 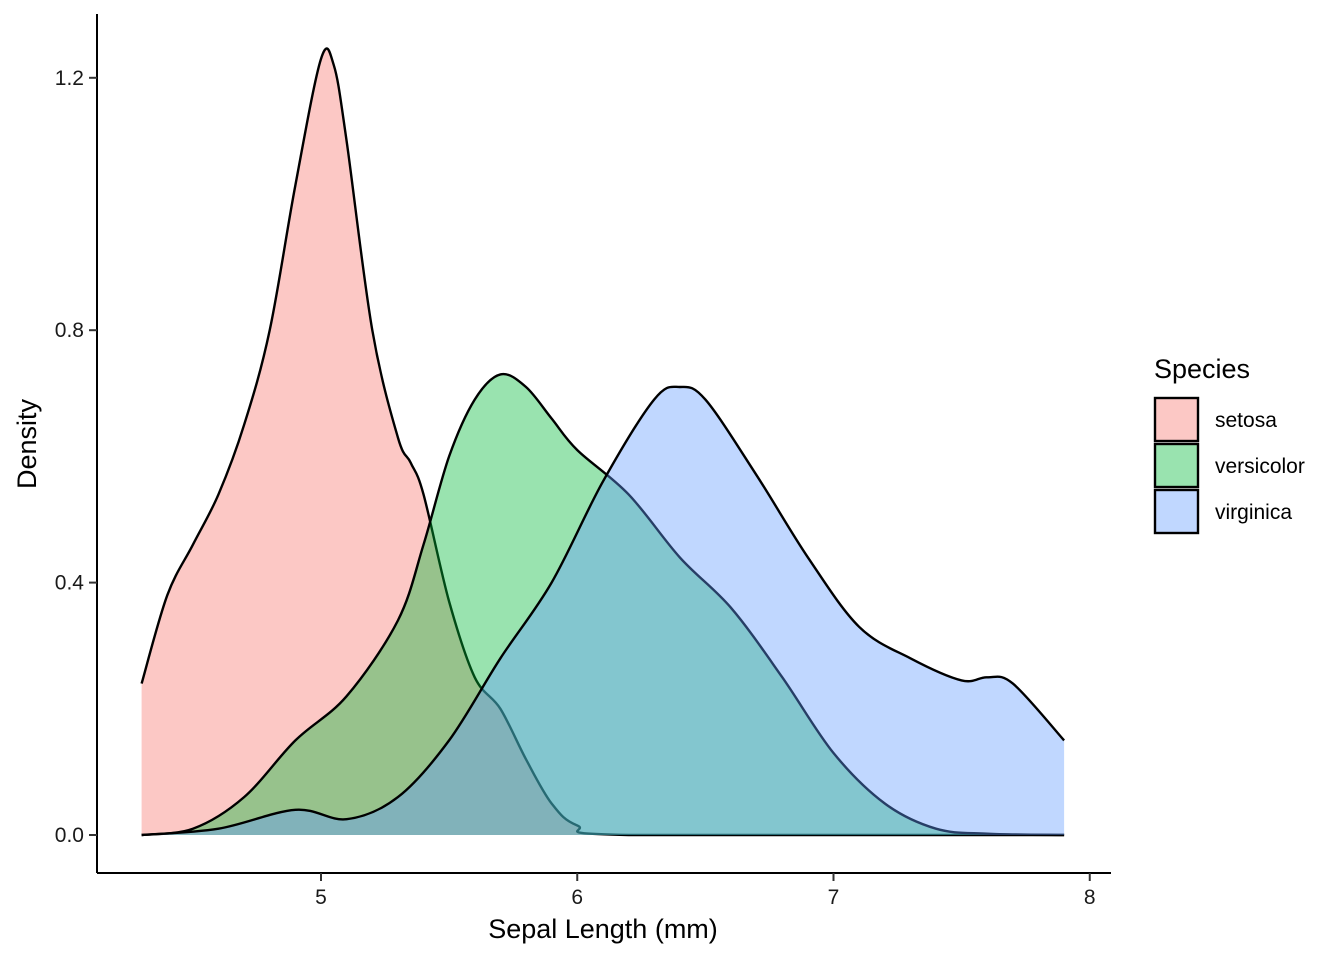 What do you see at coordinates (603, 929) in the screenshot?
I see `x-axis-title: Sepal Length (mm)` at bounding box center [603, 929].